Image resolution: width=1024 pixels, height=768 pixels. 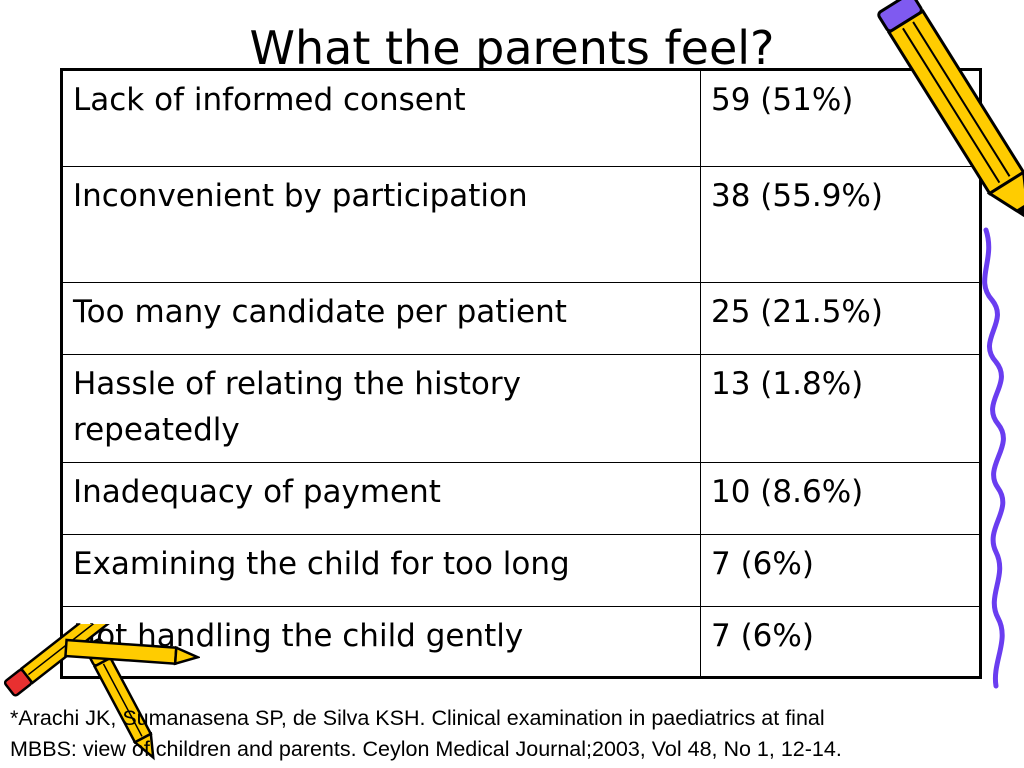 I want to click on reason-cell: Inadequacy of payment, so click(x=381, y=498).